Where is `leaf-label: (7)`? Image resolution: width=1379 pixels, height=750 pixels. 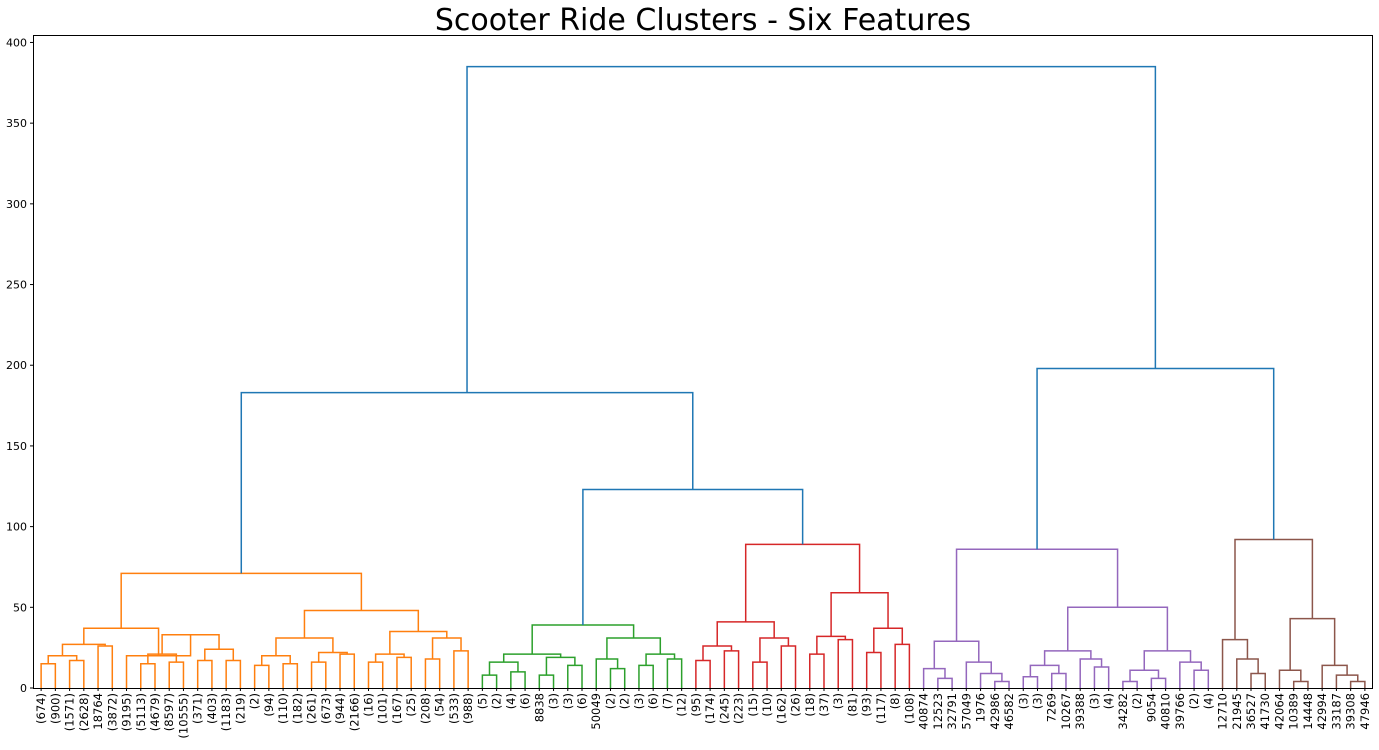
leaf-label: (7) is located at coordinates (667, 701).